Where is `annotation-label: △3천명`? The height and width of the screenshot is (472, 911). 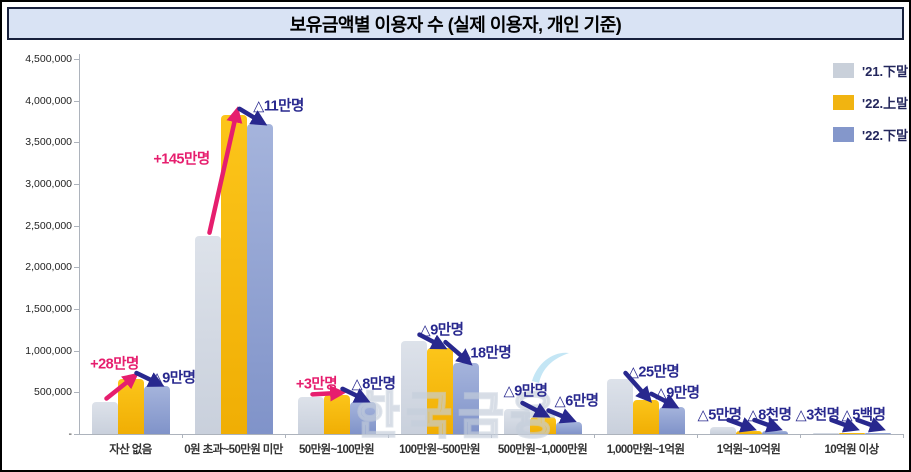 annotation-label: △3천명 is located at coordinates (817, 415).